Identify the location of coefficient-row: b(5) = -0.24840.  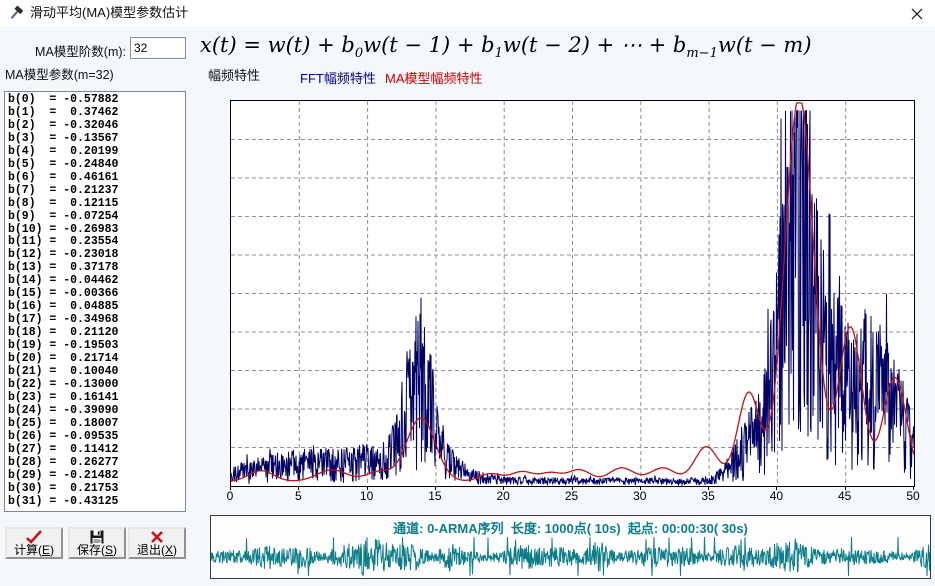
(63, 164).